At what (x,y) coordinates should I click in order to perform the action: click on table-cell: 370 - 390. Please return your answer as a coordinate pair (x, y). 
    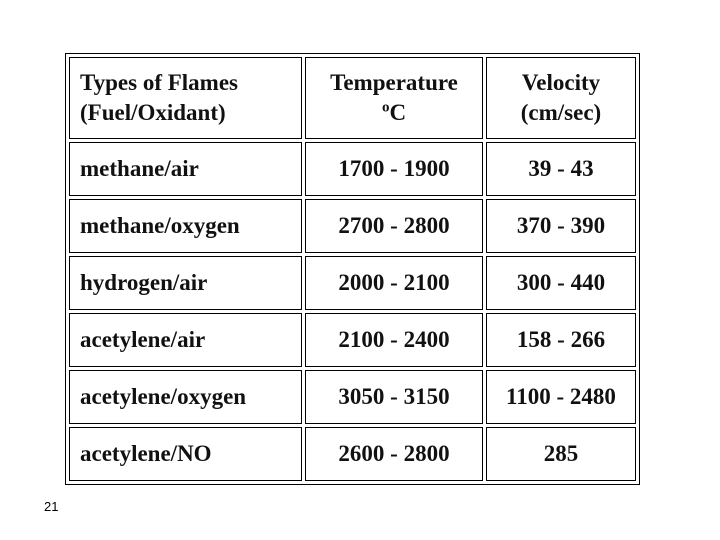
    Looking at the image, I should click on (561, 226).